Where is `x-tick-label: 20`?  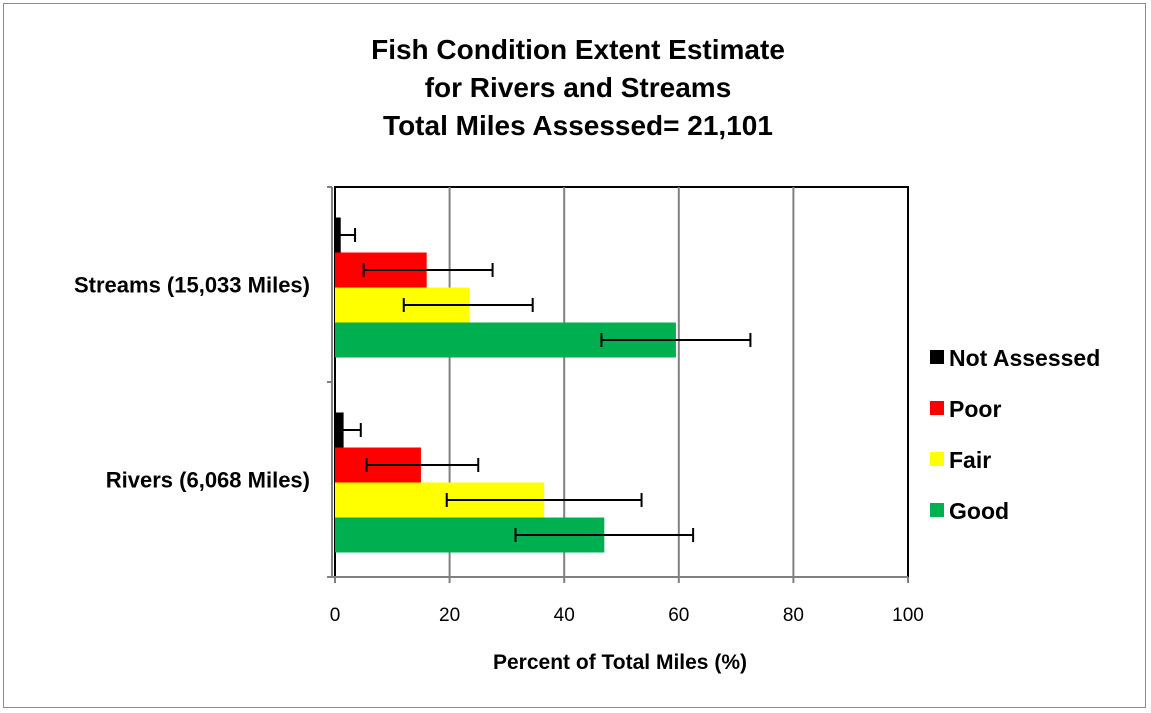 x-tick-label: 20 is located at coordinates (449, 615).